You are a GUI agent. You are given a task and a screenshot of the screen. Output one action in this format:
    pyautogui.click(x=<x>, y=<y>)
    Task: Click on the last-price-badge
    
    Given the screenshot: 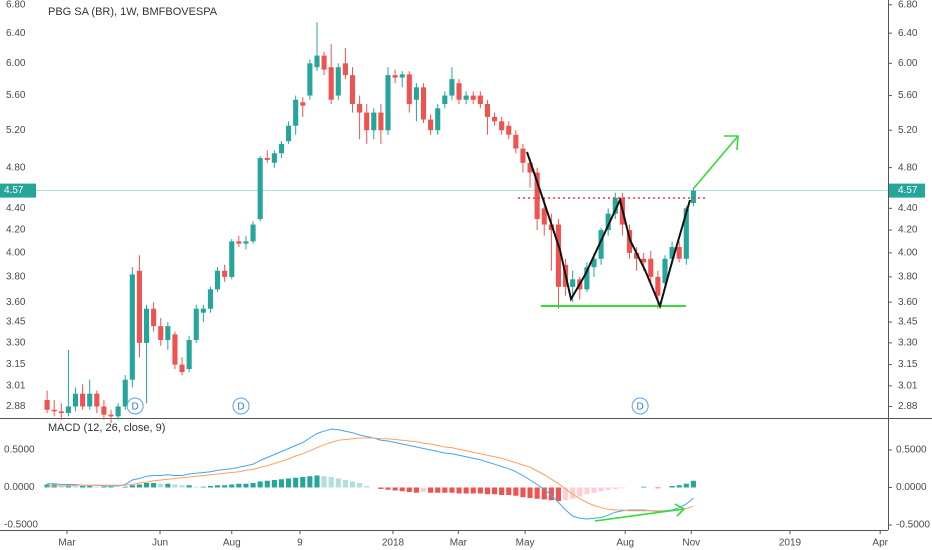 What is the action you would take?
    pyautogui.click(x=18, y=190)
    